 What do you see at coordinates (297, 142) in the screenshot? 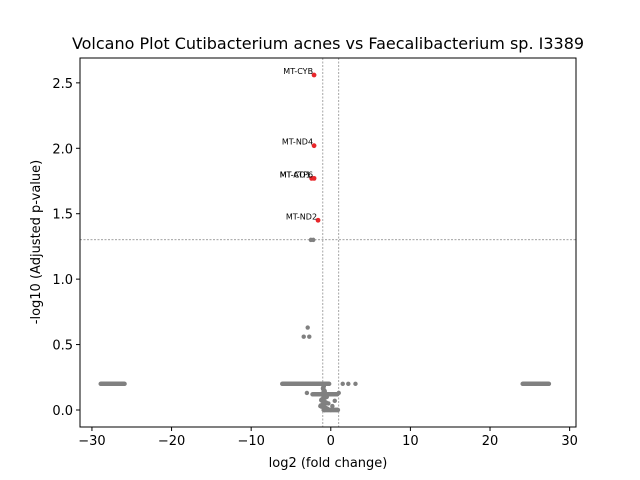
I see `gene-label: MT-ND4` at bounding box center [297, 142].